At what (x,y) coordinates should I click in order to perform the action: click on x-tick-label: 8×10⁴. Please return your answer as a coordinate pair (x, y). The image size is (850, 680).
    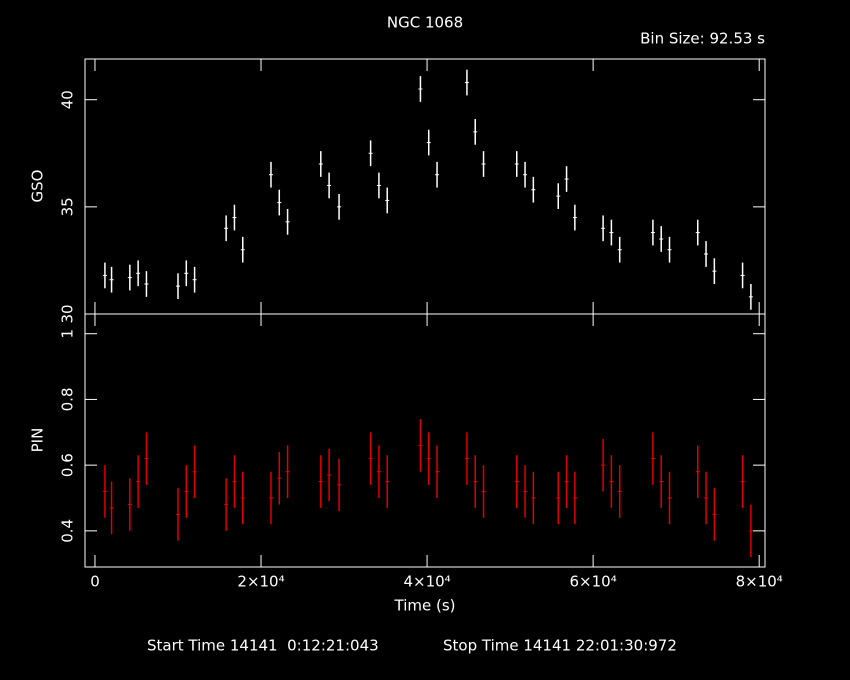
    Looking at the image, I should click on (759, 582).